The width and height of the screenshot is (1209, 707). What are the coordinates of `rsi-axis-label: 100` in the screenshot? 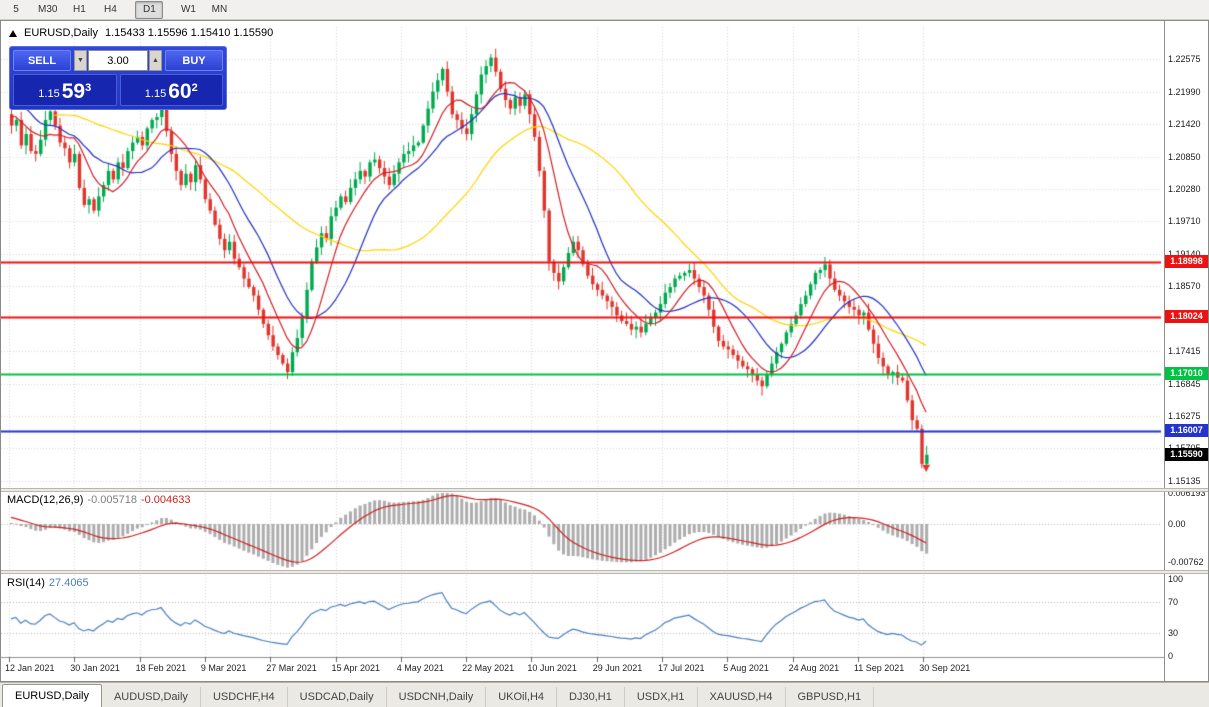 It's located at (1176, 579).